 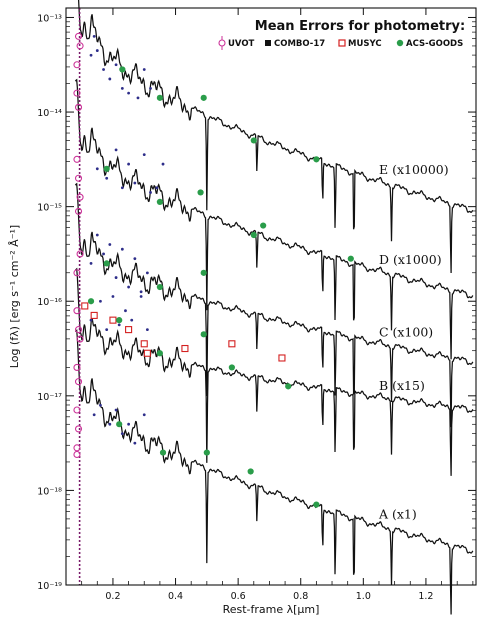 I want to click on legend-title: Mean Errors for photometry:, so click(x=360, y=26).